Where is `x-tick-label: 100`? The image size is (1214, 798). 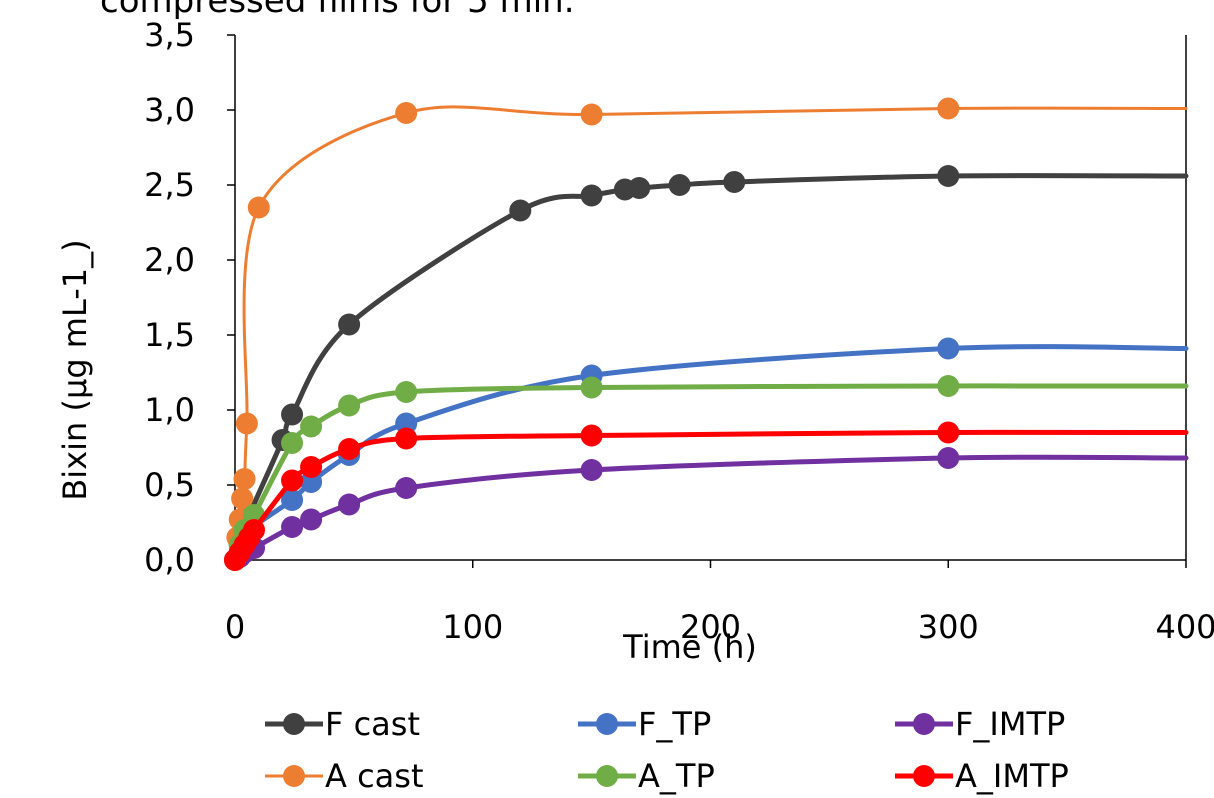
x-tick-label: 100 is located at coordinates (472, 627).